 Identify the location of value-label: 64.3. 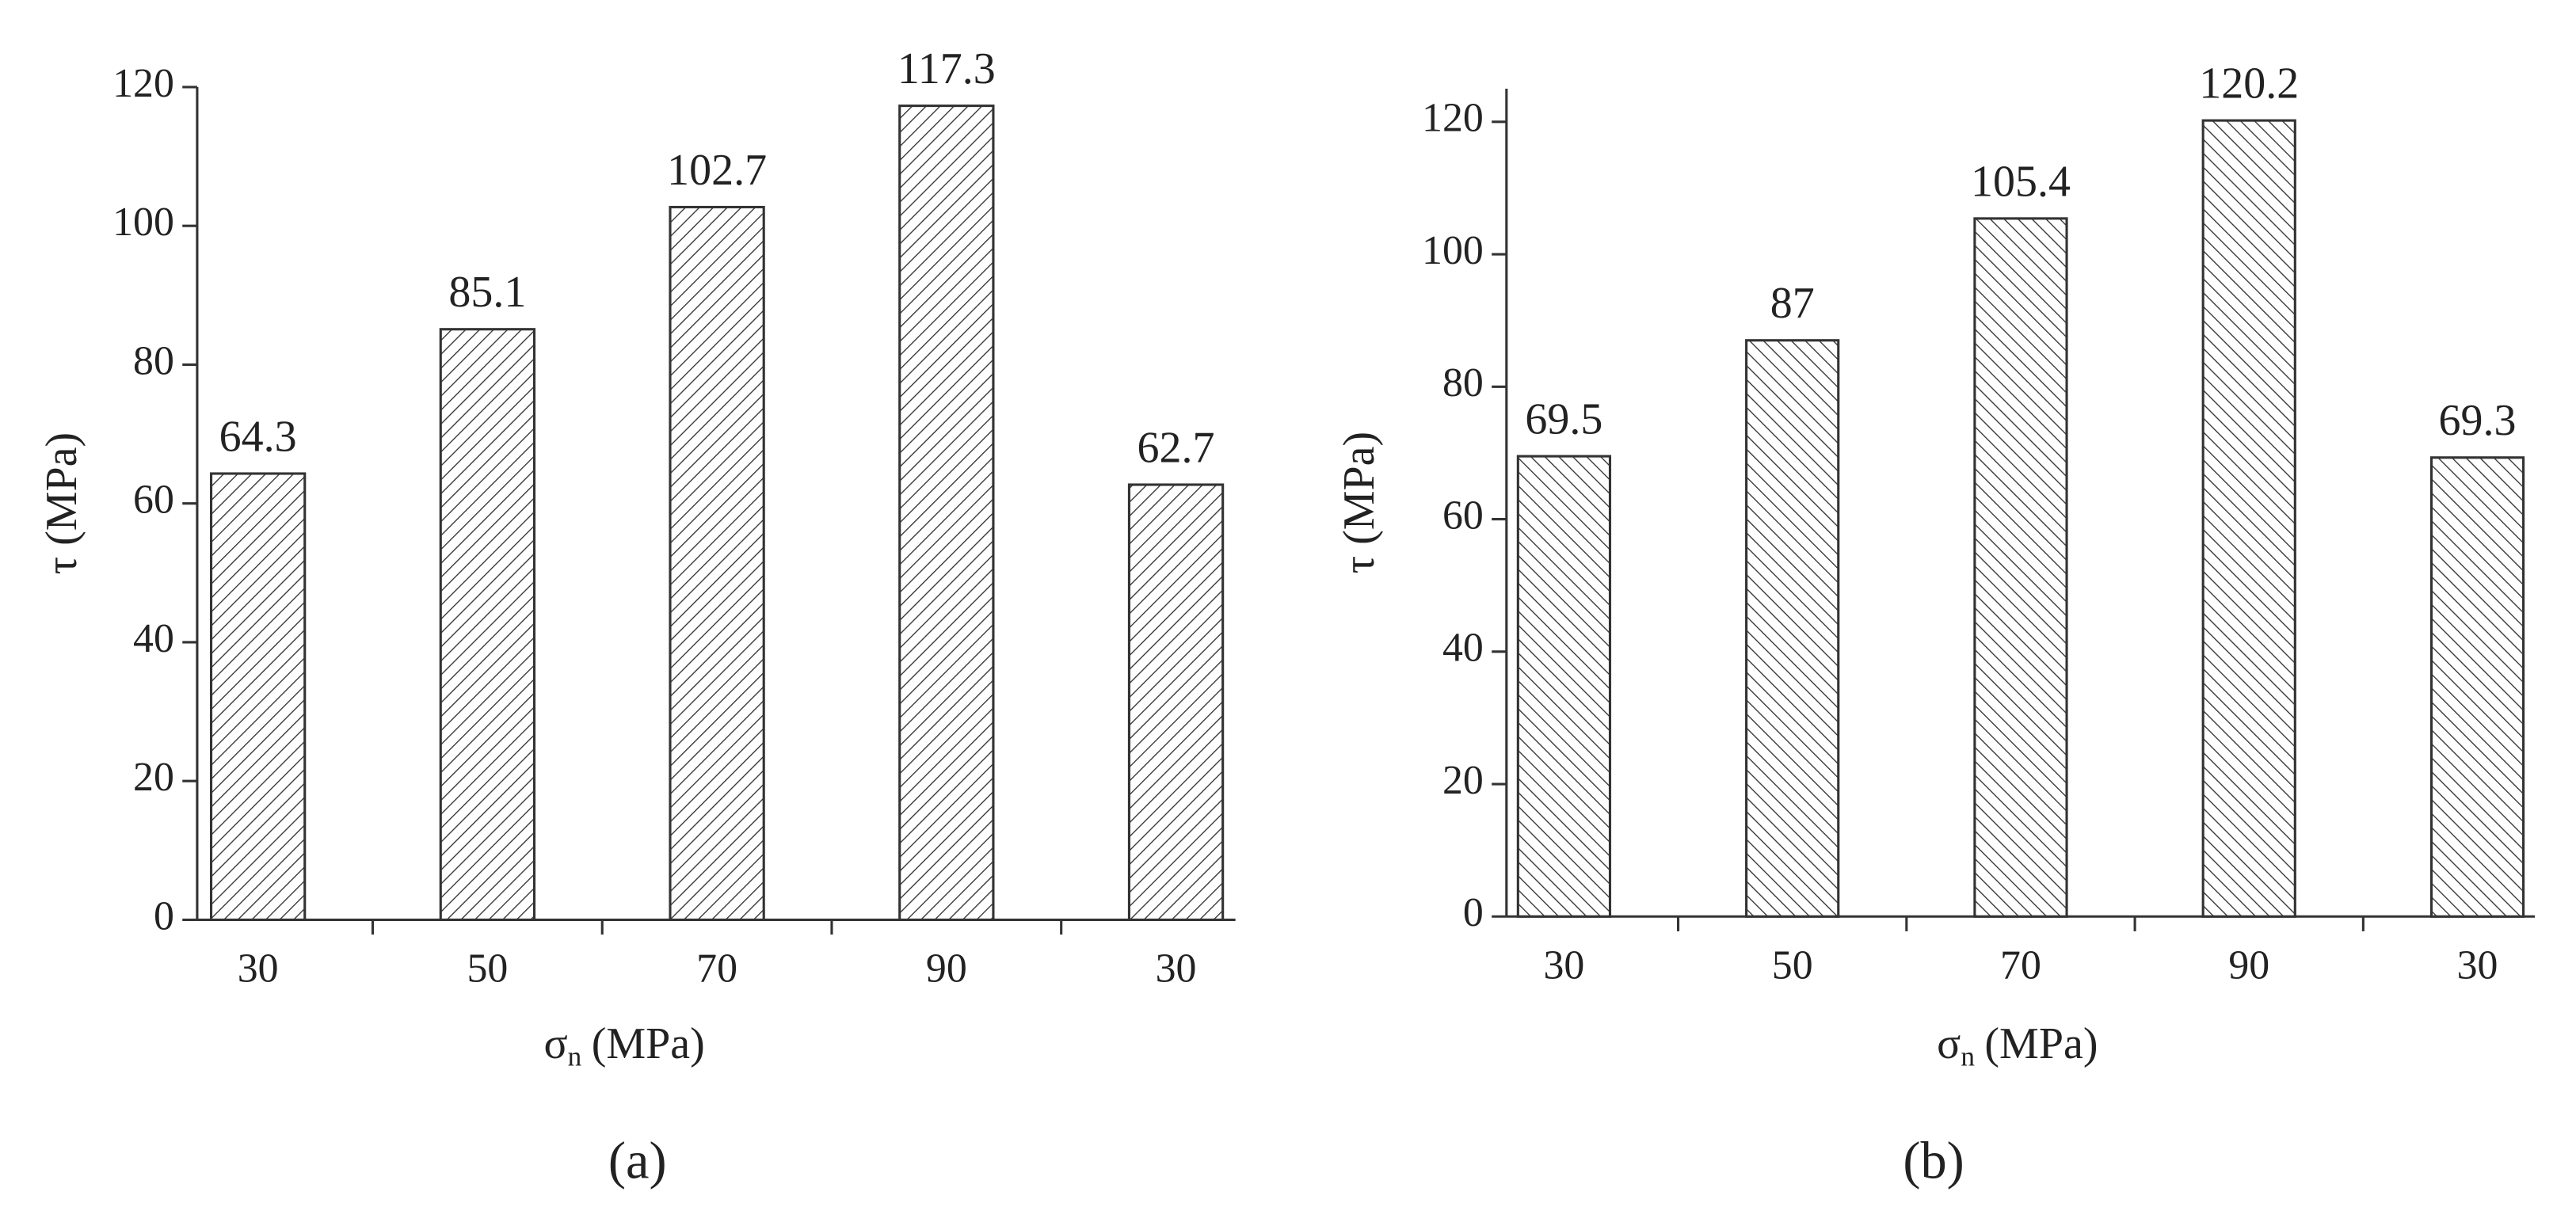
(258, 437).